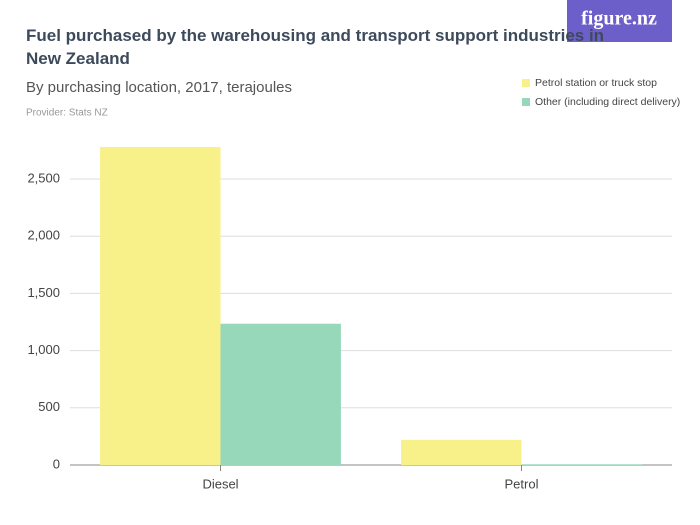 This screenshot has height=525, width=700. I want to click on x-tick-label: Petrol, so click(522, 483).